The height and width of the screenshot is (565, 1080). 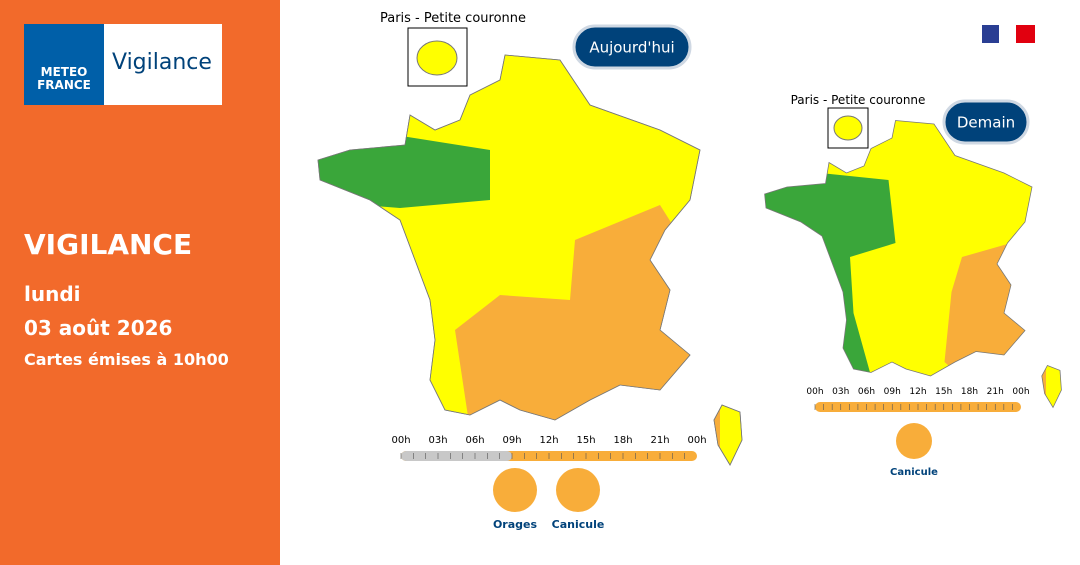 I want to click on logo-brand: METEO FRANCE, so click(x=64, y=64).